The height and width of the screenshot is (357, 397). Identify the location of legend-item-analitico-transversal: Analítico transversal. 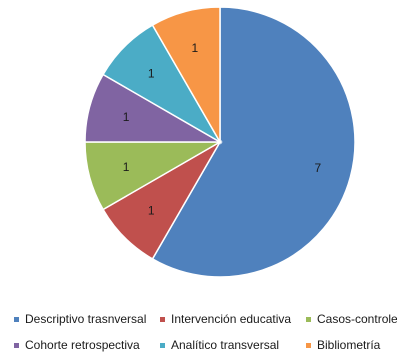
(219, 345).